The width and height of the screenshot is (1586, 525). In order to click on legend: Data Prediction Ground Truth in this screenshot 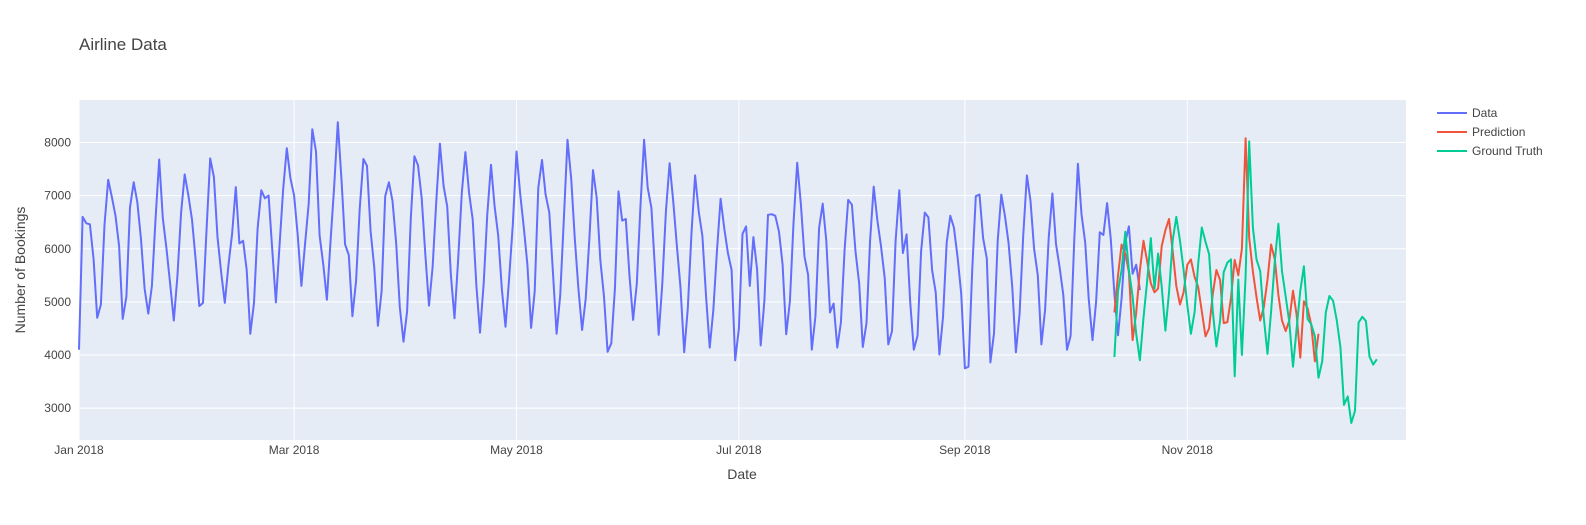, I will do `click(1490, 132)`.